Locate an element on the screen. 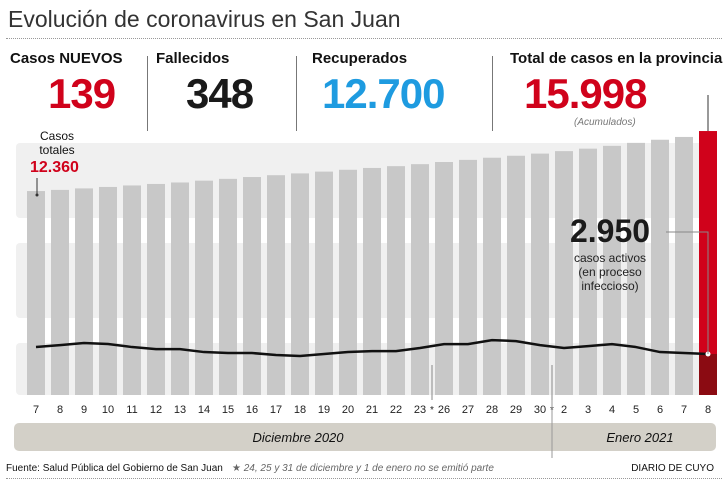 This screenshot has height=485, width=728. tick-label: 28 is located at coordinates (492, 410).